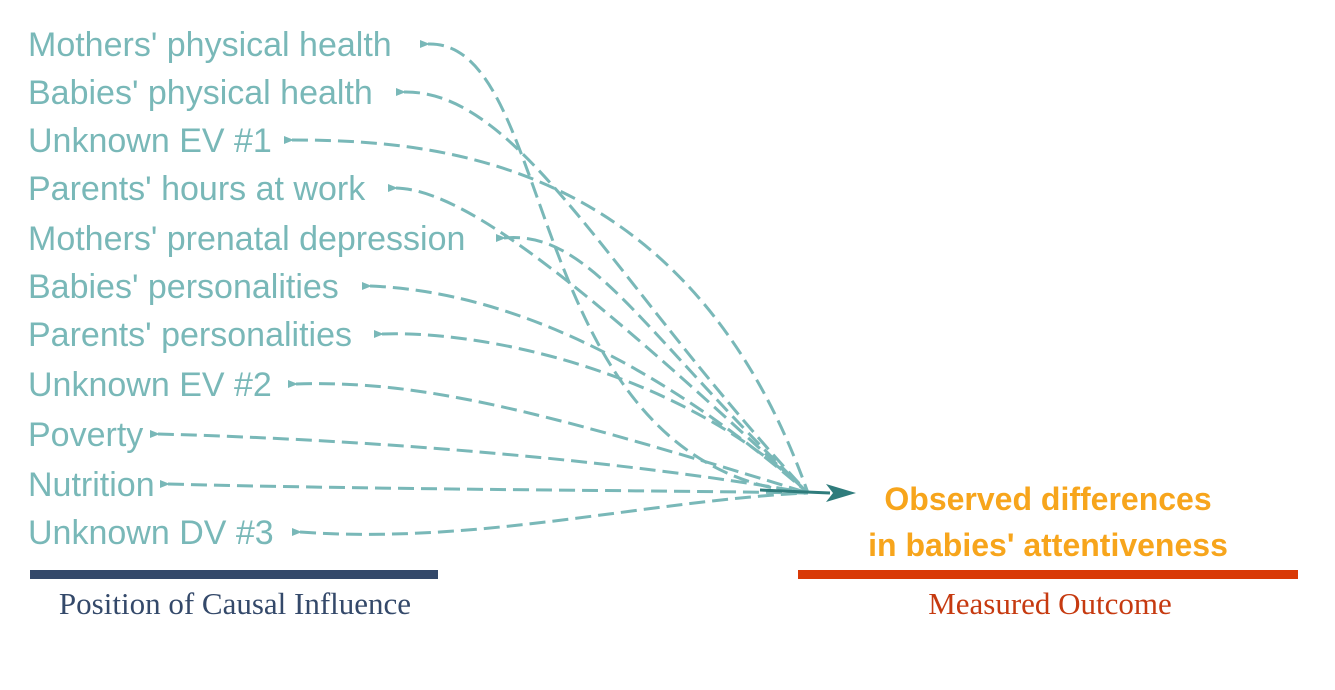  I want to click on influence-label: Parents' hours at work, so click(197, 189).